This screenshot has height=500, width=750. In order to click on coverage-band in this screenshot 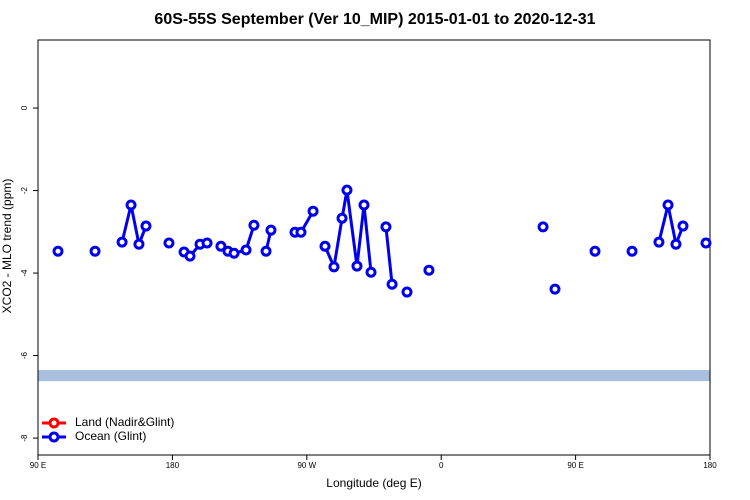, I will do `click(374, 376)`.